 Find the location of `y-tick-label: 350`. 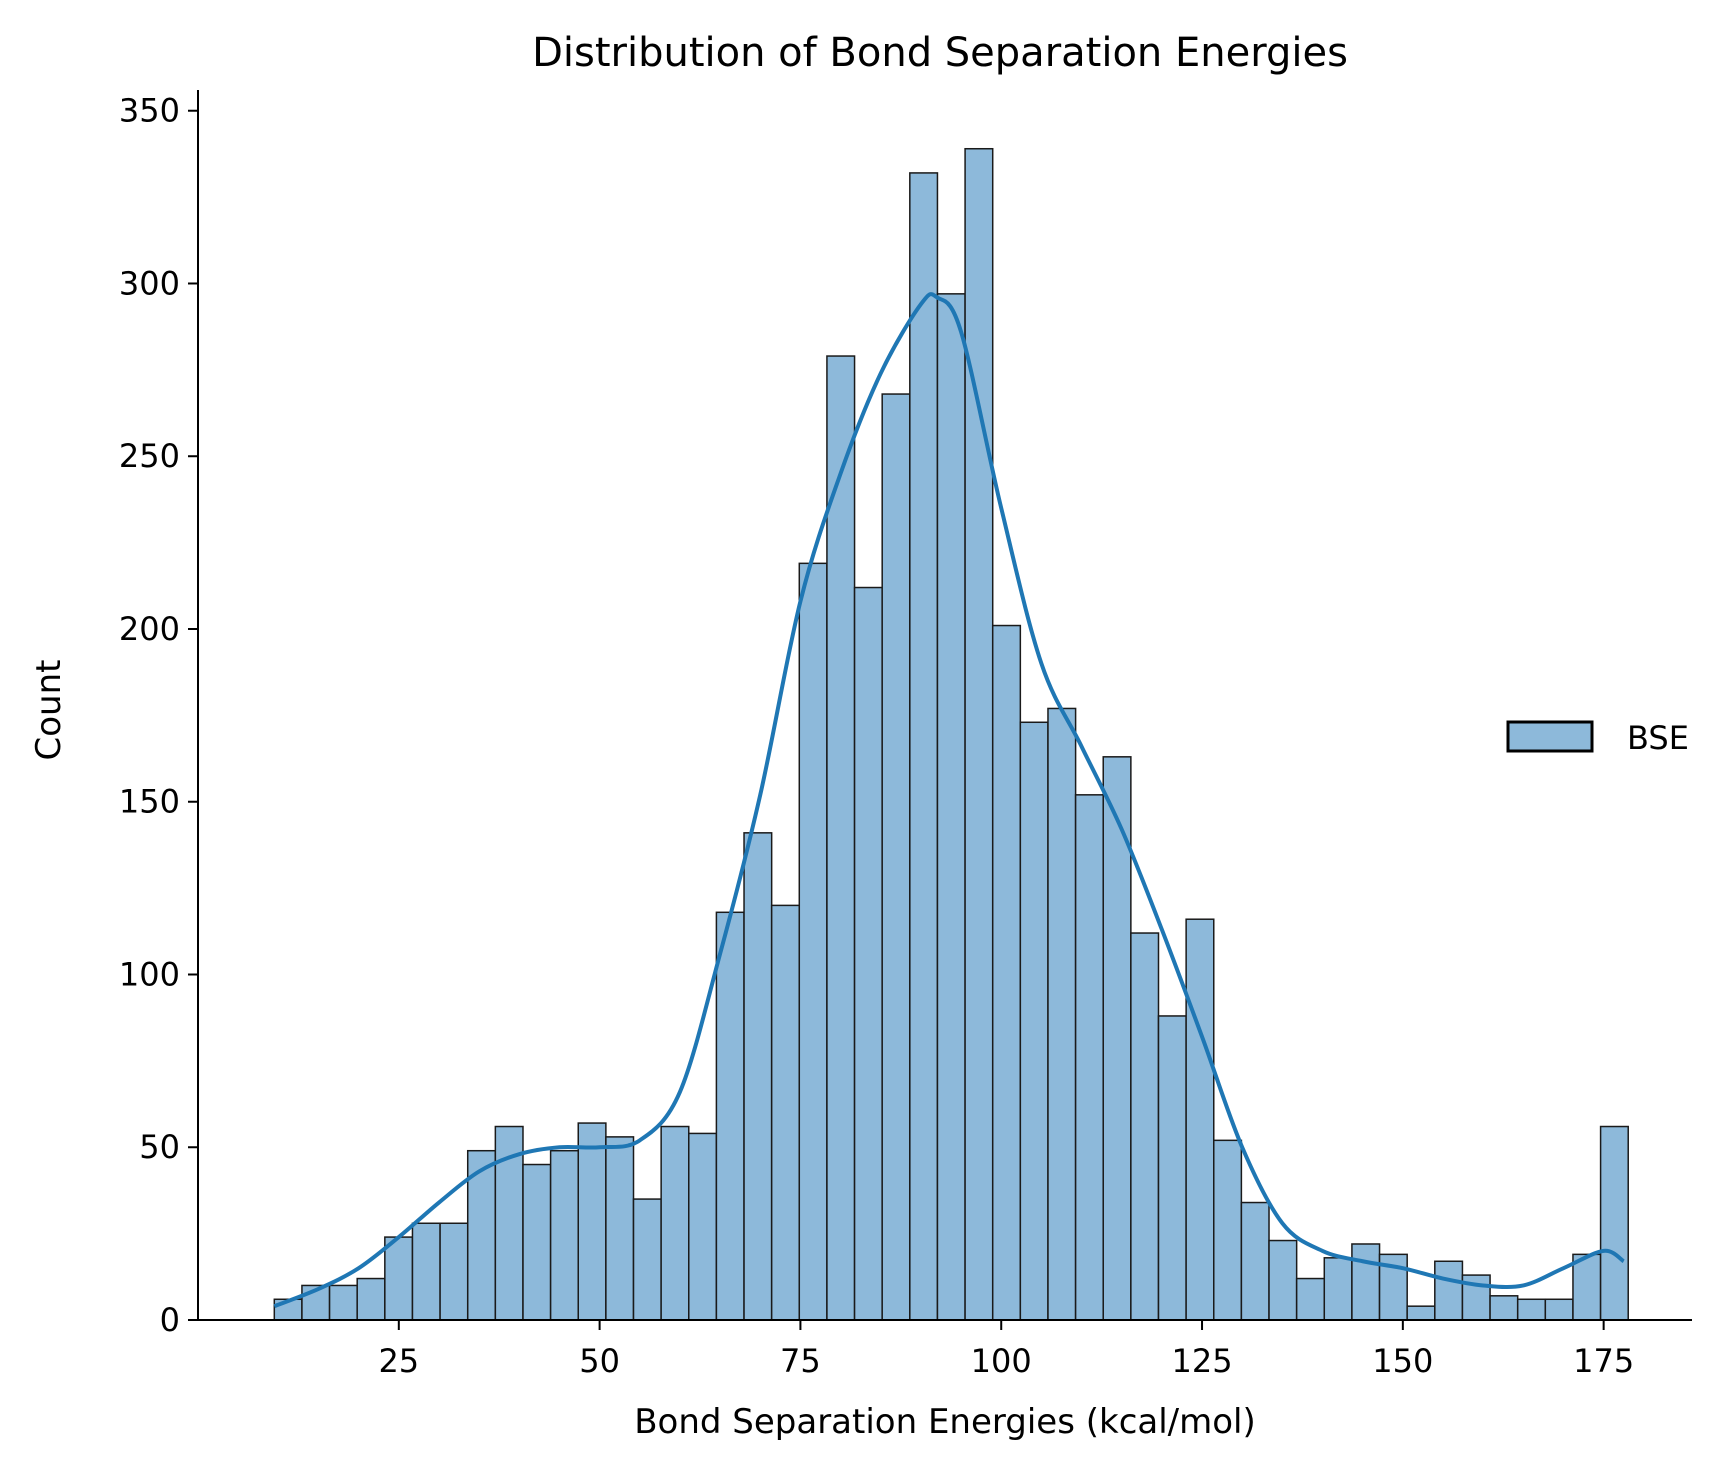

y-tick-label: 350 is located at coordinates (149, 111).